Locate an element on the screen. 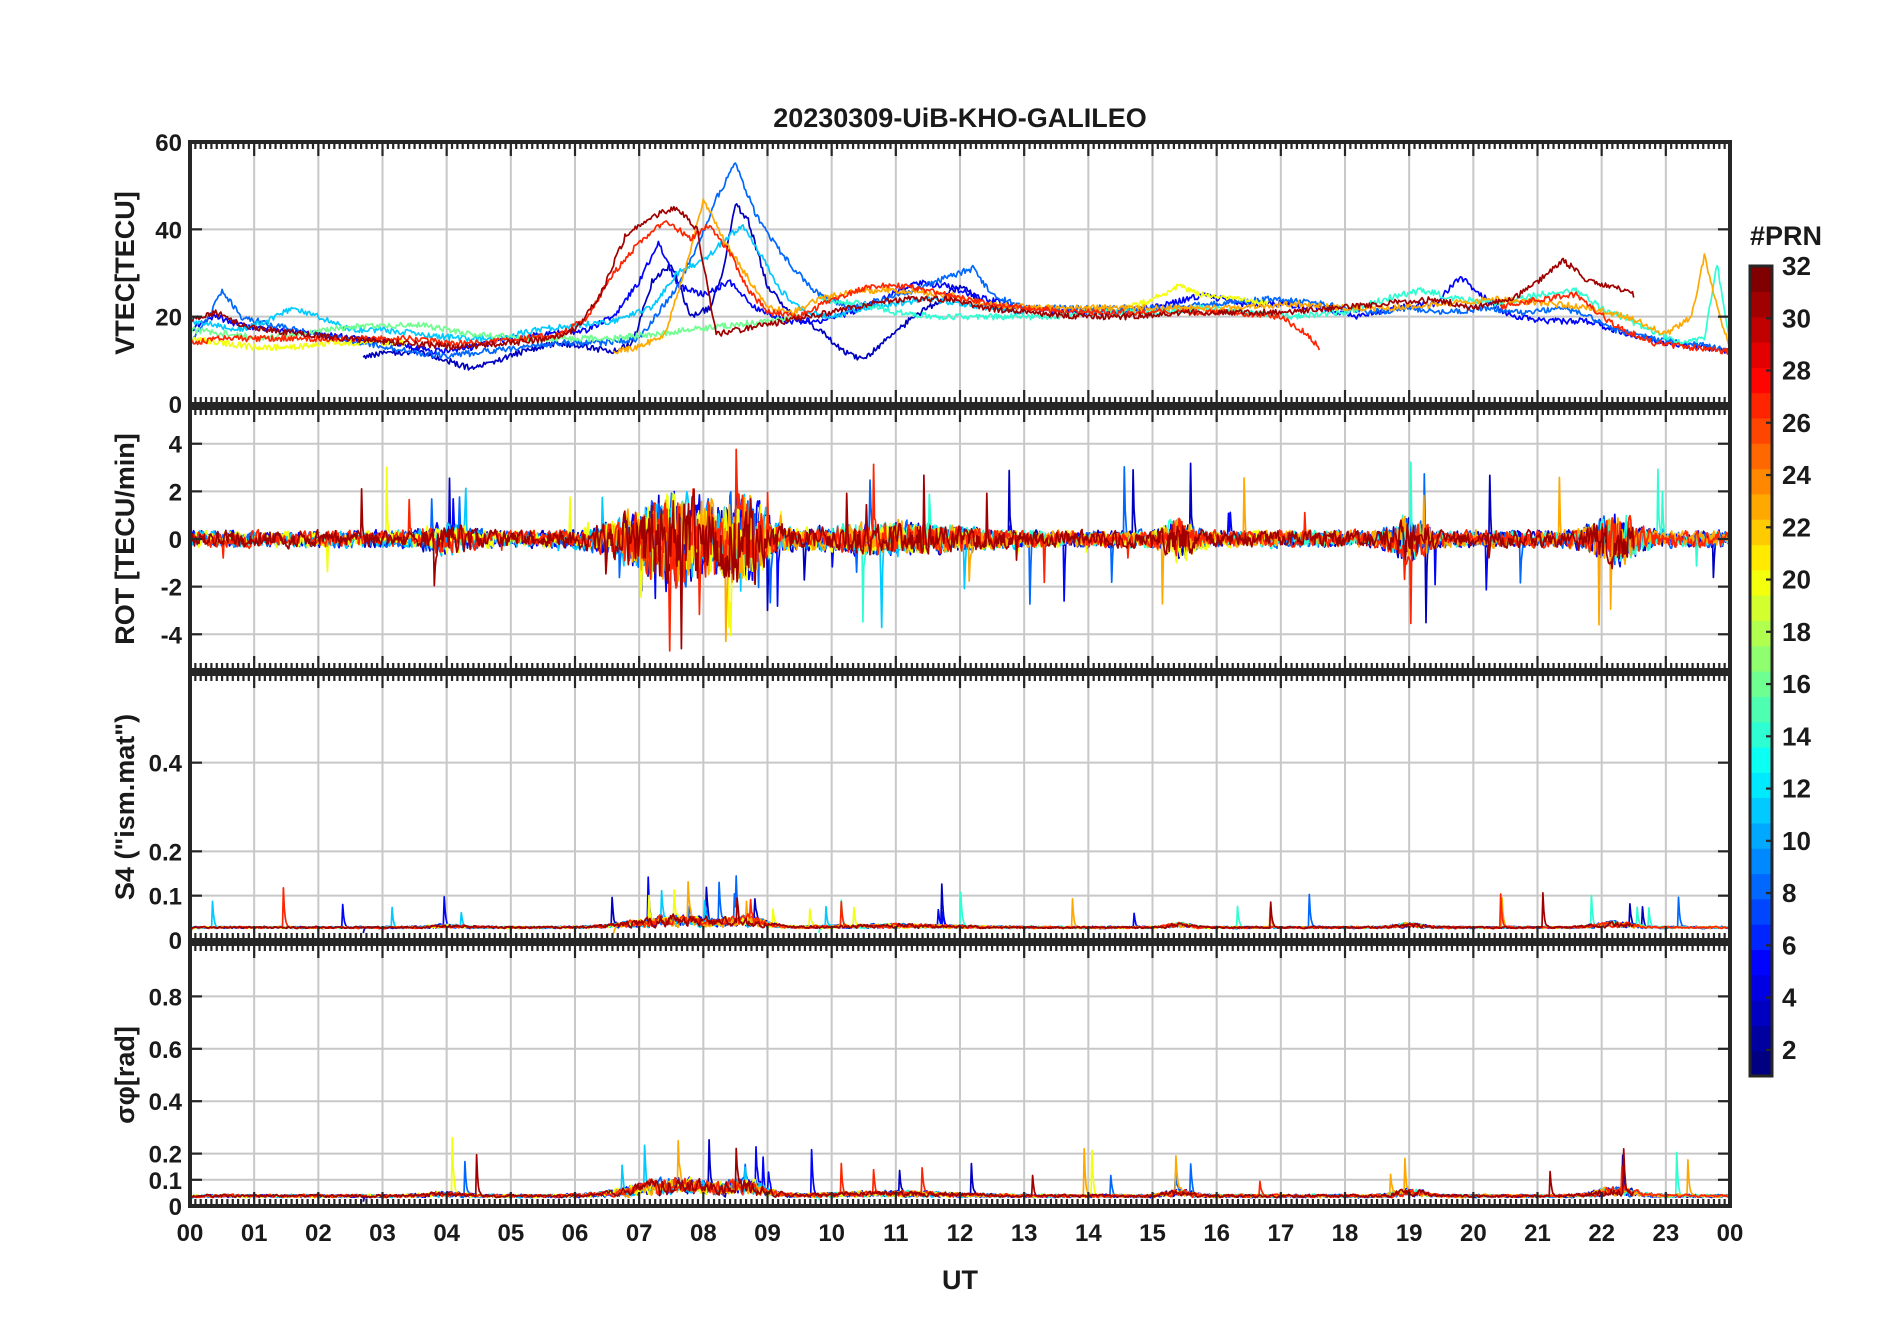  x-tick-label: 08 is located at coordinates (703, 1233).